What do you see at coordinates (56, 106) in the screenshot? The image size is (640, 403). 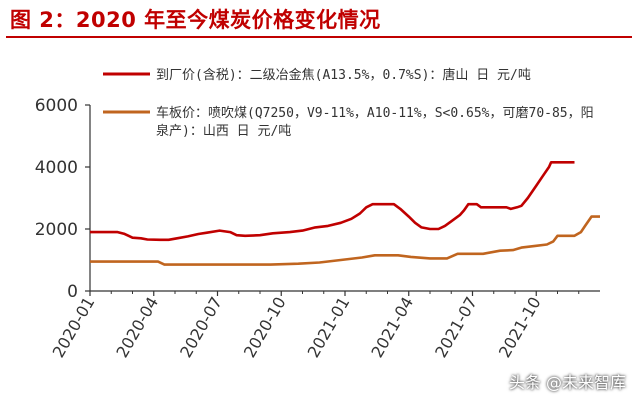 I see `y-tick-label: 6000` at bounding box center [56, 106].